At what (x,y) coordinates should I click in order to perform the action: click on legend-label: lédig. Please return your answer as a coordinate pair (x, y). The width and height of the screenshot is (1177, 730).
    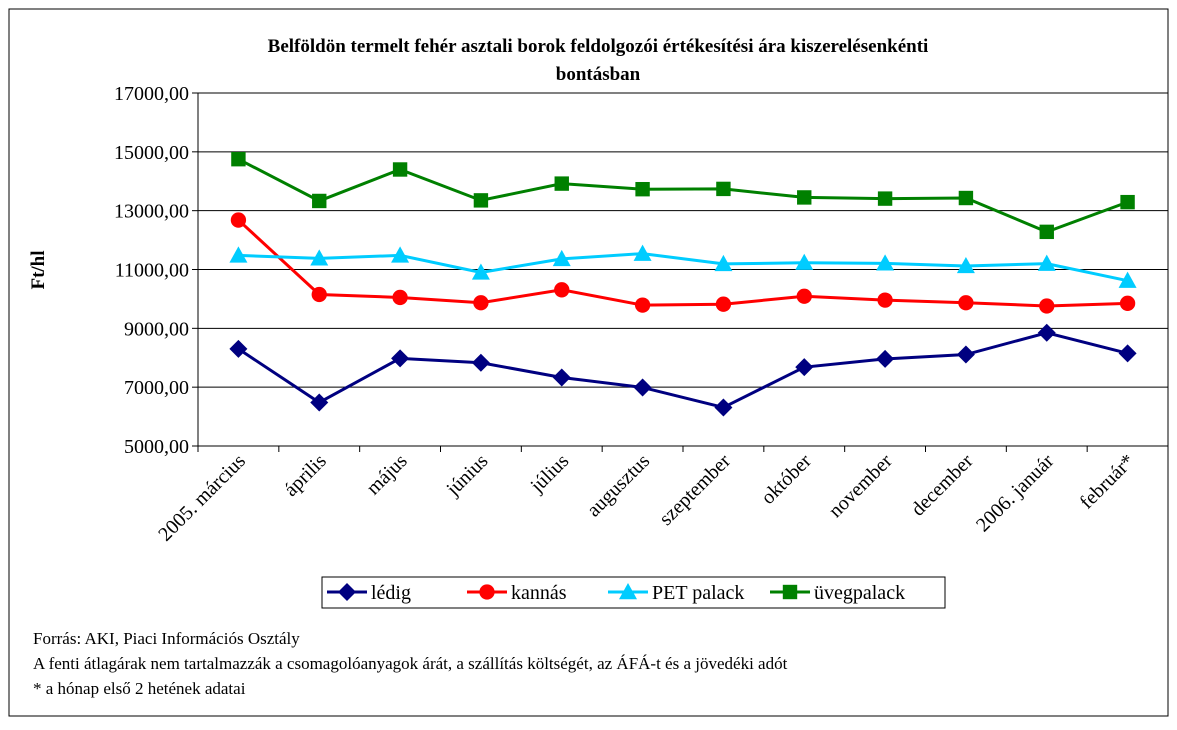
    Looking at the image, I should click on (391, 593).